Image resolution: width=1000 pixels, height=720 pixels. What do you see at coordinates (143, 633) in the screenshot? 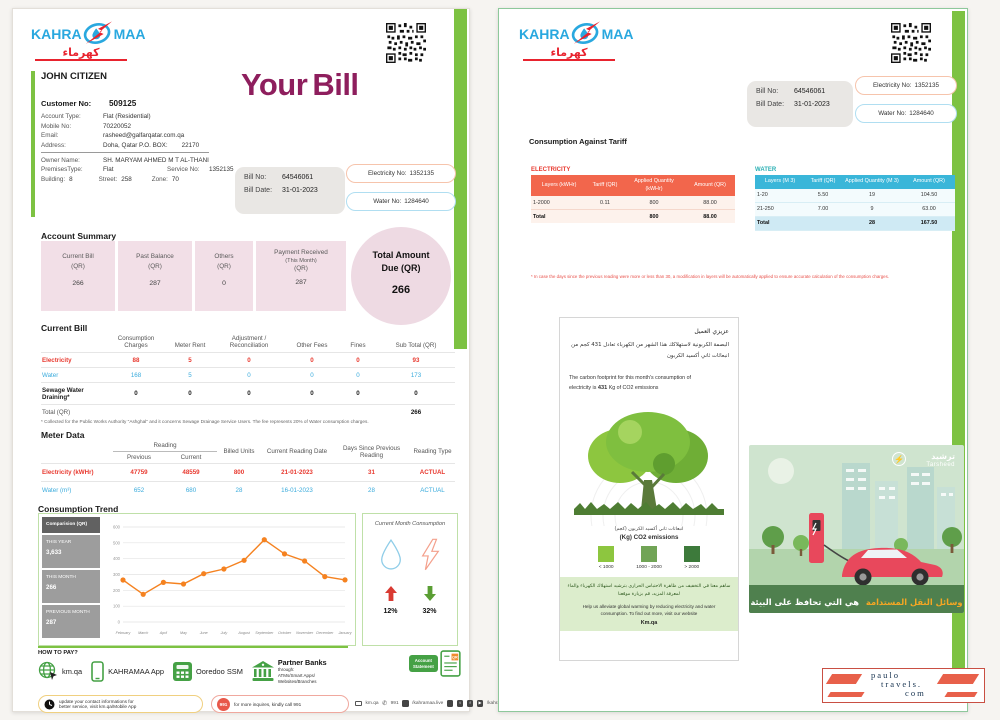
I see `svg-text: March` at bounding box center [143, 633].